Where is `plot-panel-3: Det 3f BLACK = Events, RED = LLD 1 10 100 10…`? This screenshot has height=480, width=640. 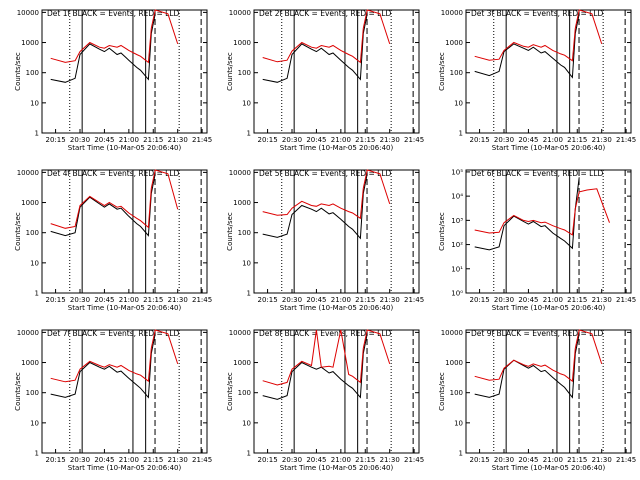
plot-panel-3: Det 3f BLACK = Events, RED = LLD 1 10 100 10… is located at coordinates (537, 80).